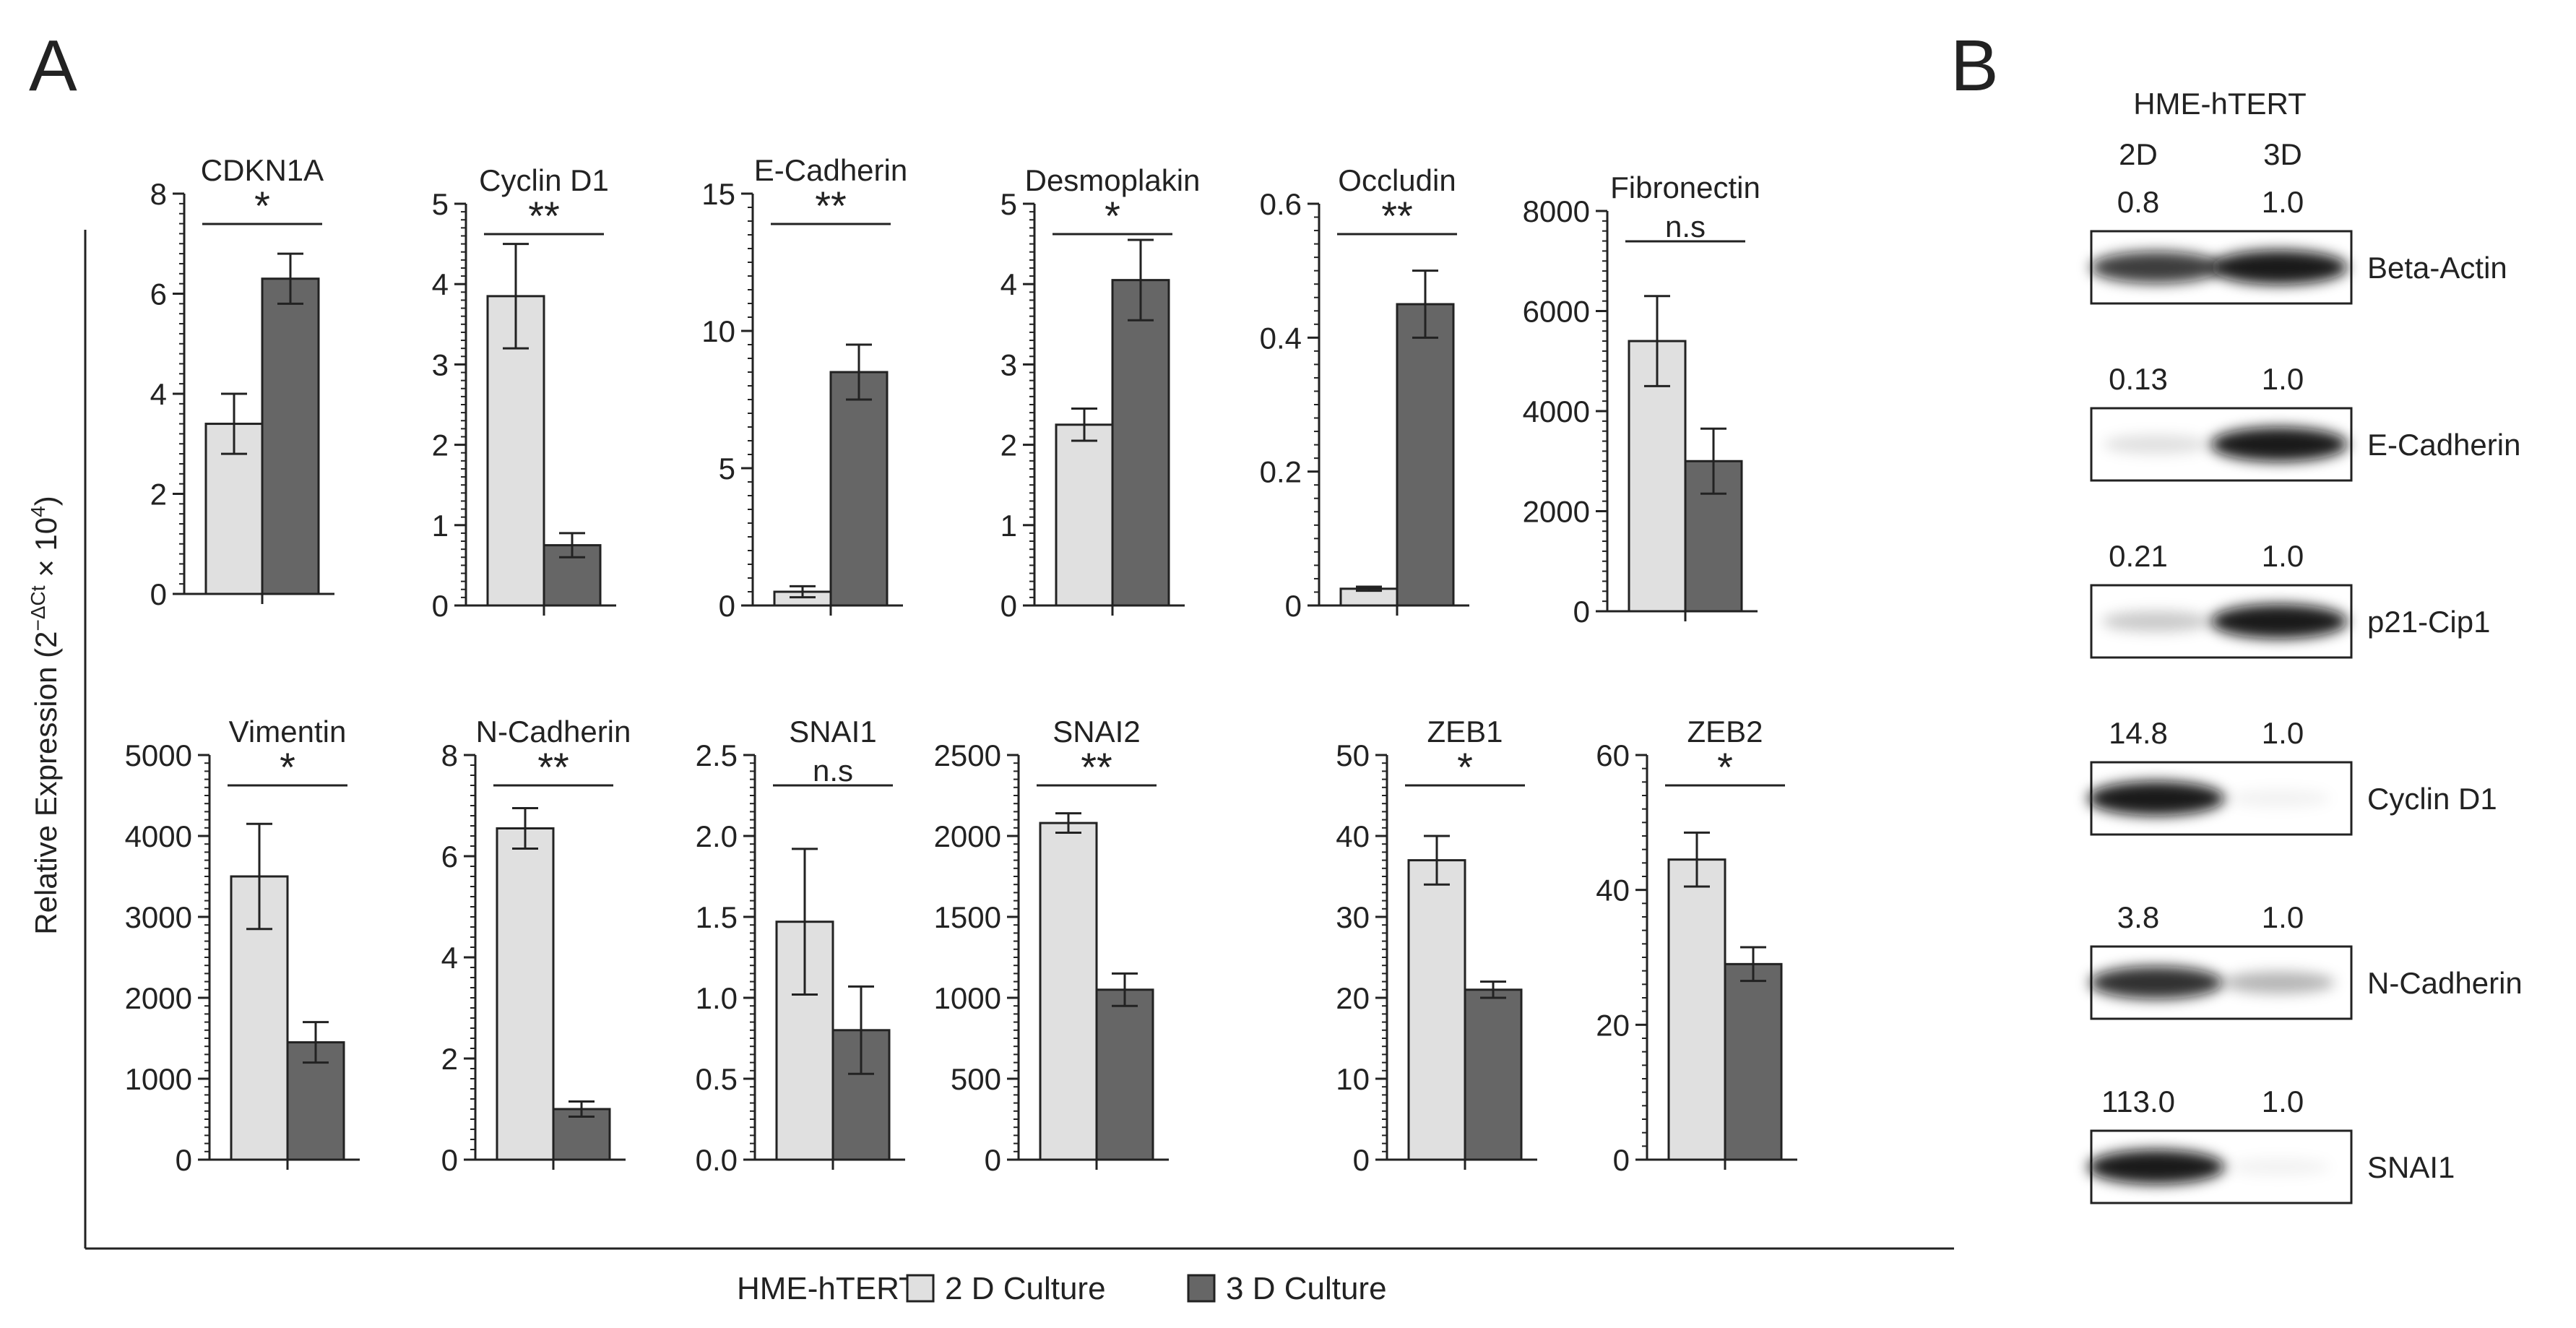 The height and width of the screenshot is (1328, 2576). Describe the element at coordinates (833, 771) in the screenshot. I see `significance-label-snai1: n.s` at that location.